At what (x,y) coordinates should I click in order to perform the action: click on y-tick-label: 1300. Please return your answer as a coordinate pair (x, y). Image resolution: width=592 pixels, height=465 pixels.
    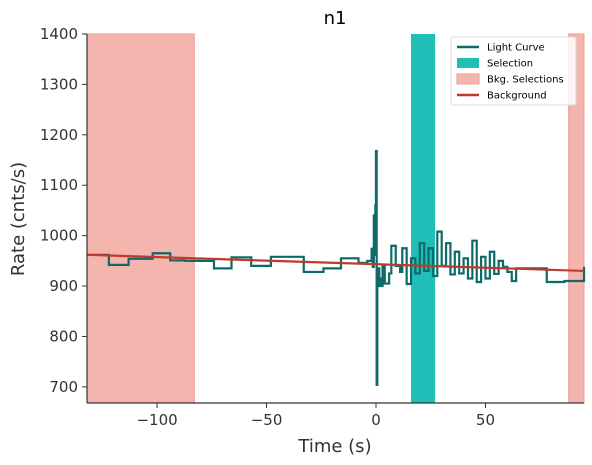
    Looking at the image, I should click on (59, 84).